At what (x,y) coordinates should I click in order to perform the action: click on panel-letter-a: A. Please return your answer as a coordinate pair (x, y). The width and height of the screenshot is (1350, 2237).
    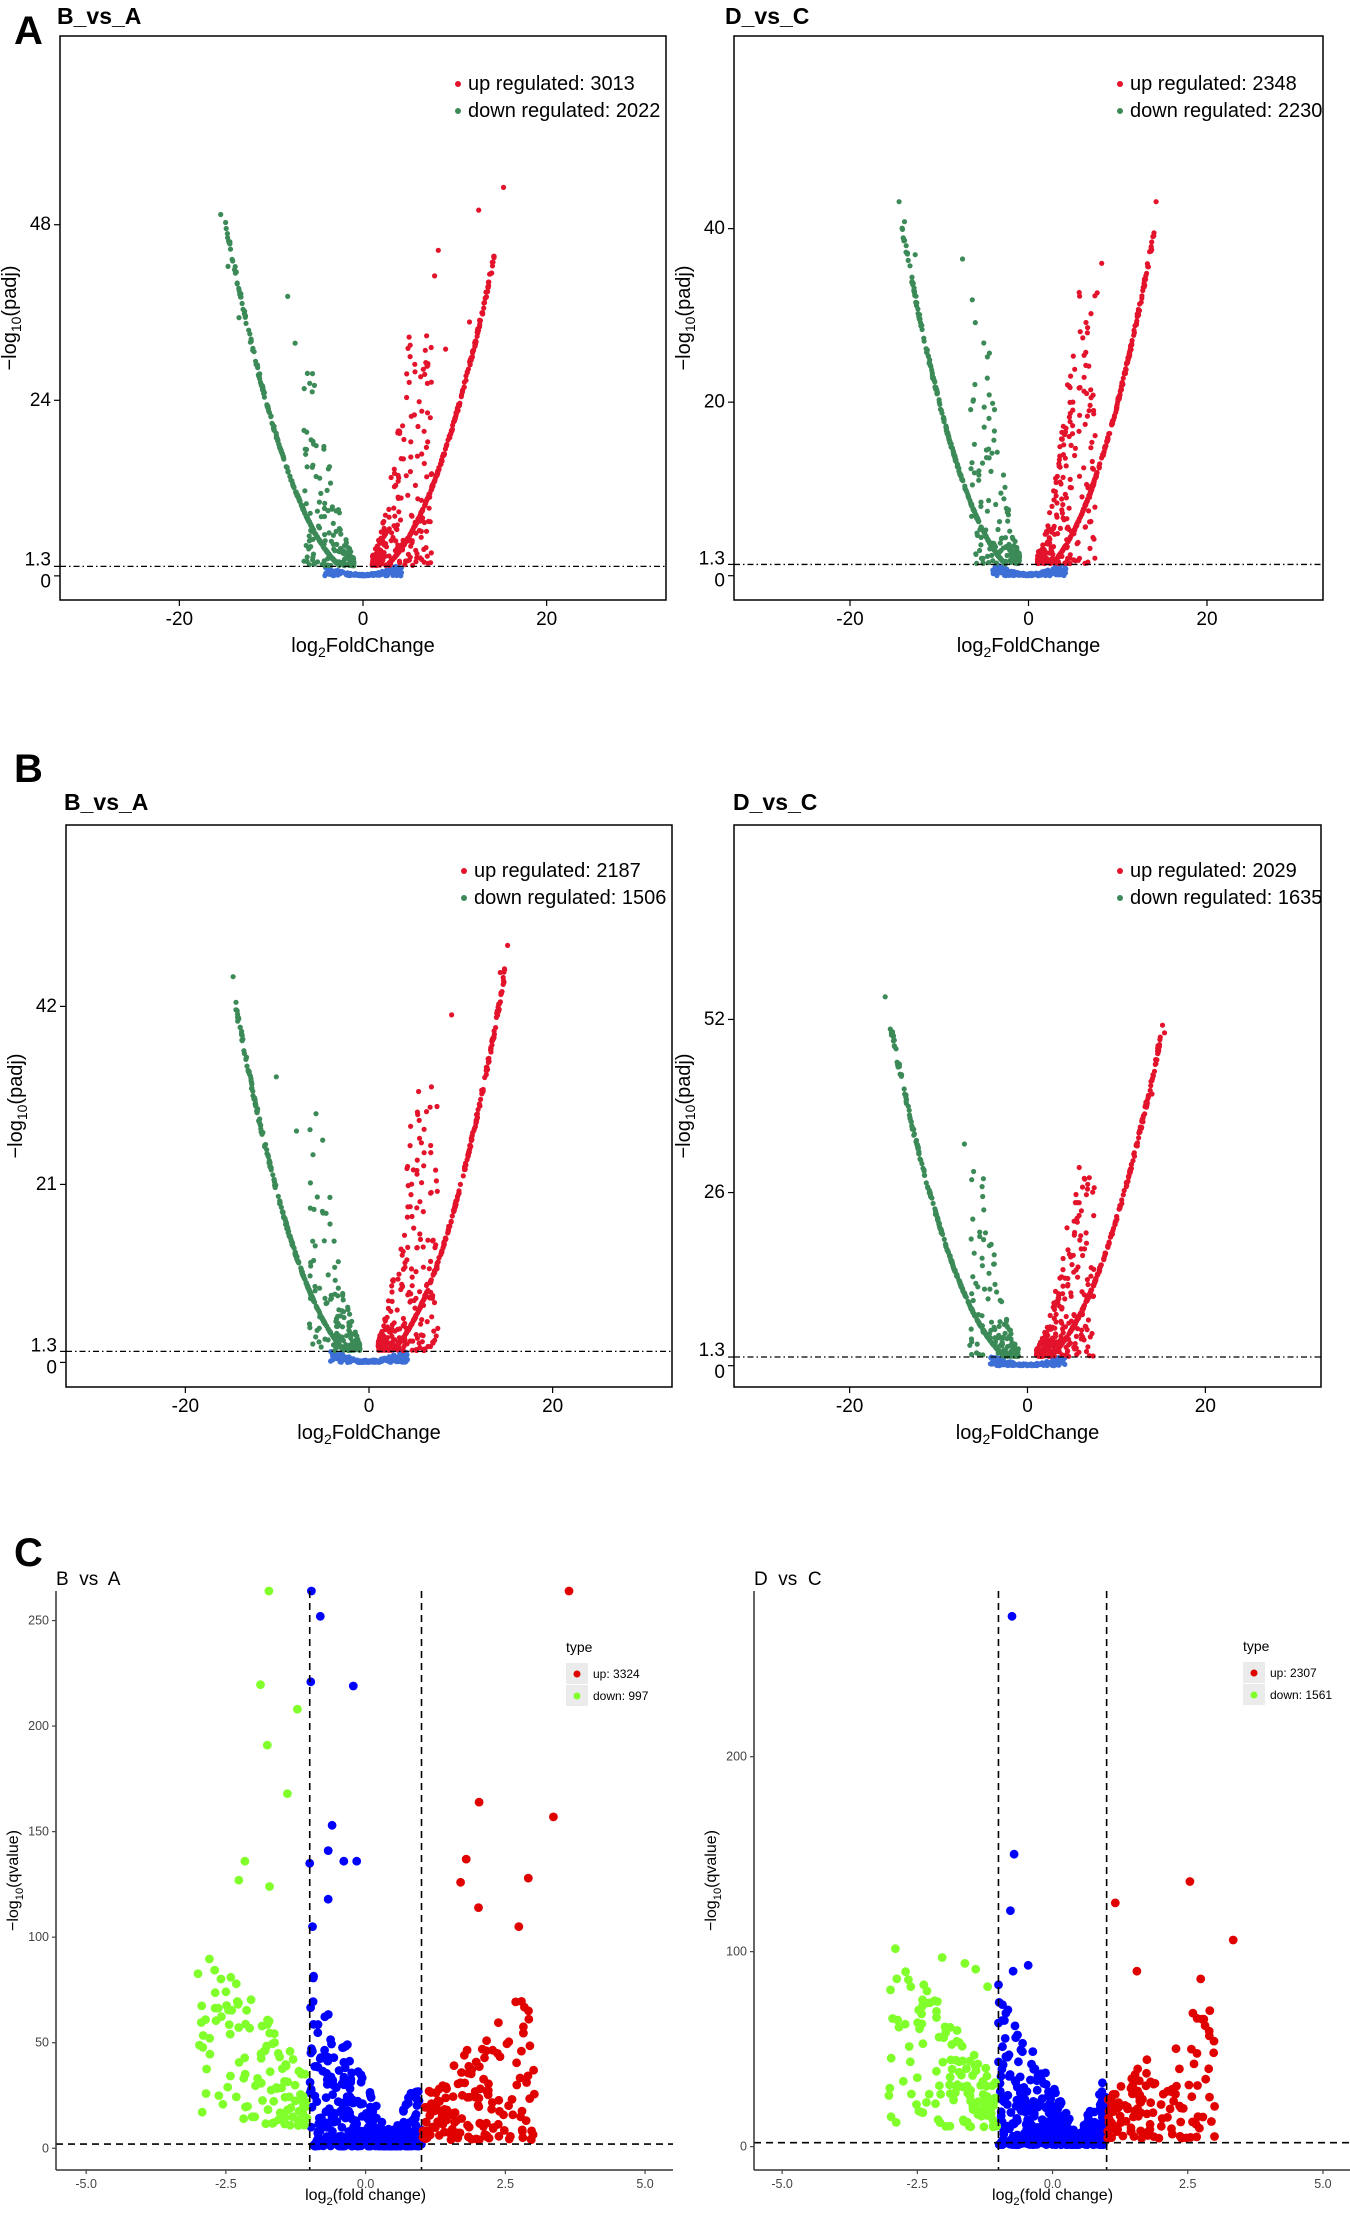
    Looking at the image, I should click on (28, 31).